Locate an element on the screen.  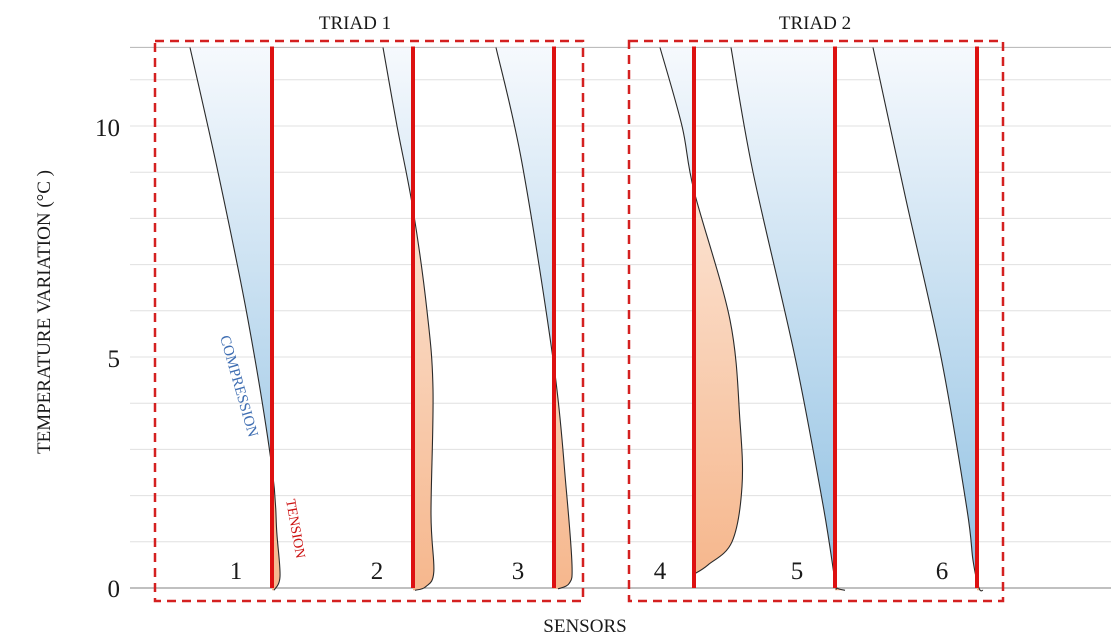
sensor-4: 4 is located at coordinates (699, 317).